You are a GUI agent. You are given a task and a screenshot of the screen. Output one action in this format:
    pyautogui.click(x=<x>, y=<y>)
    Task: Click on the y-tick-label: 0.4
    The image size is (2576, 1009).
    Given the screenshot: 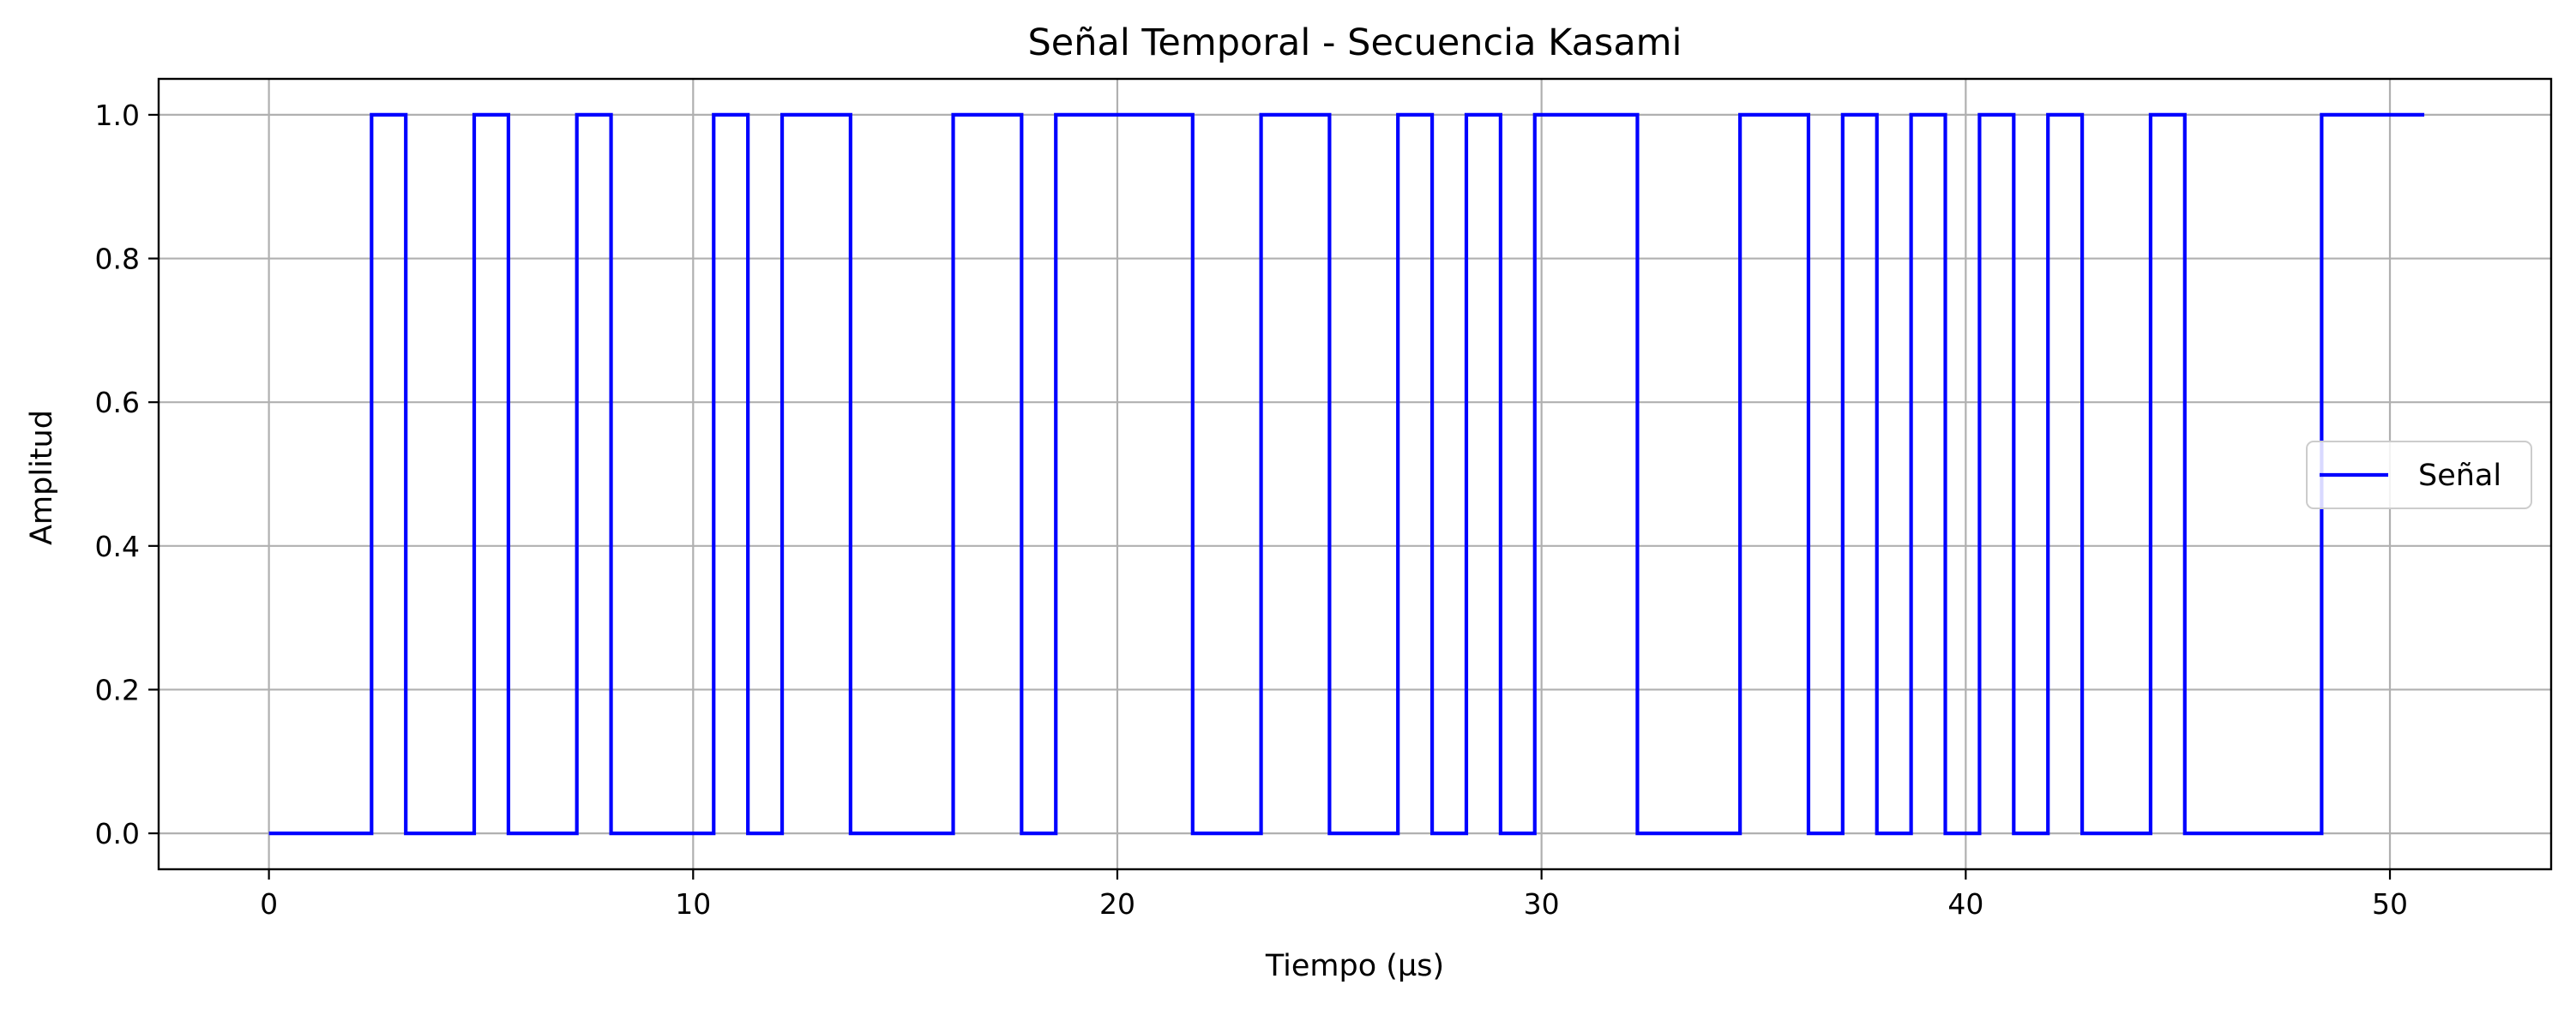 What is the action you would take?
    pyautogui.click(x=117, y=546)
    